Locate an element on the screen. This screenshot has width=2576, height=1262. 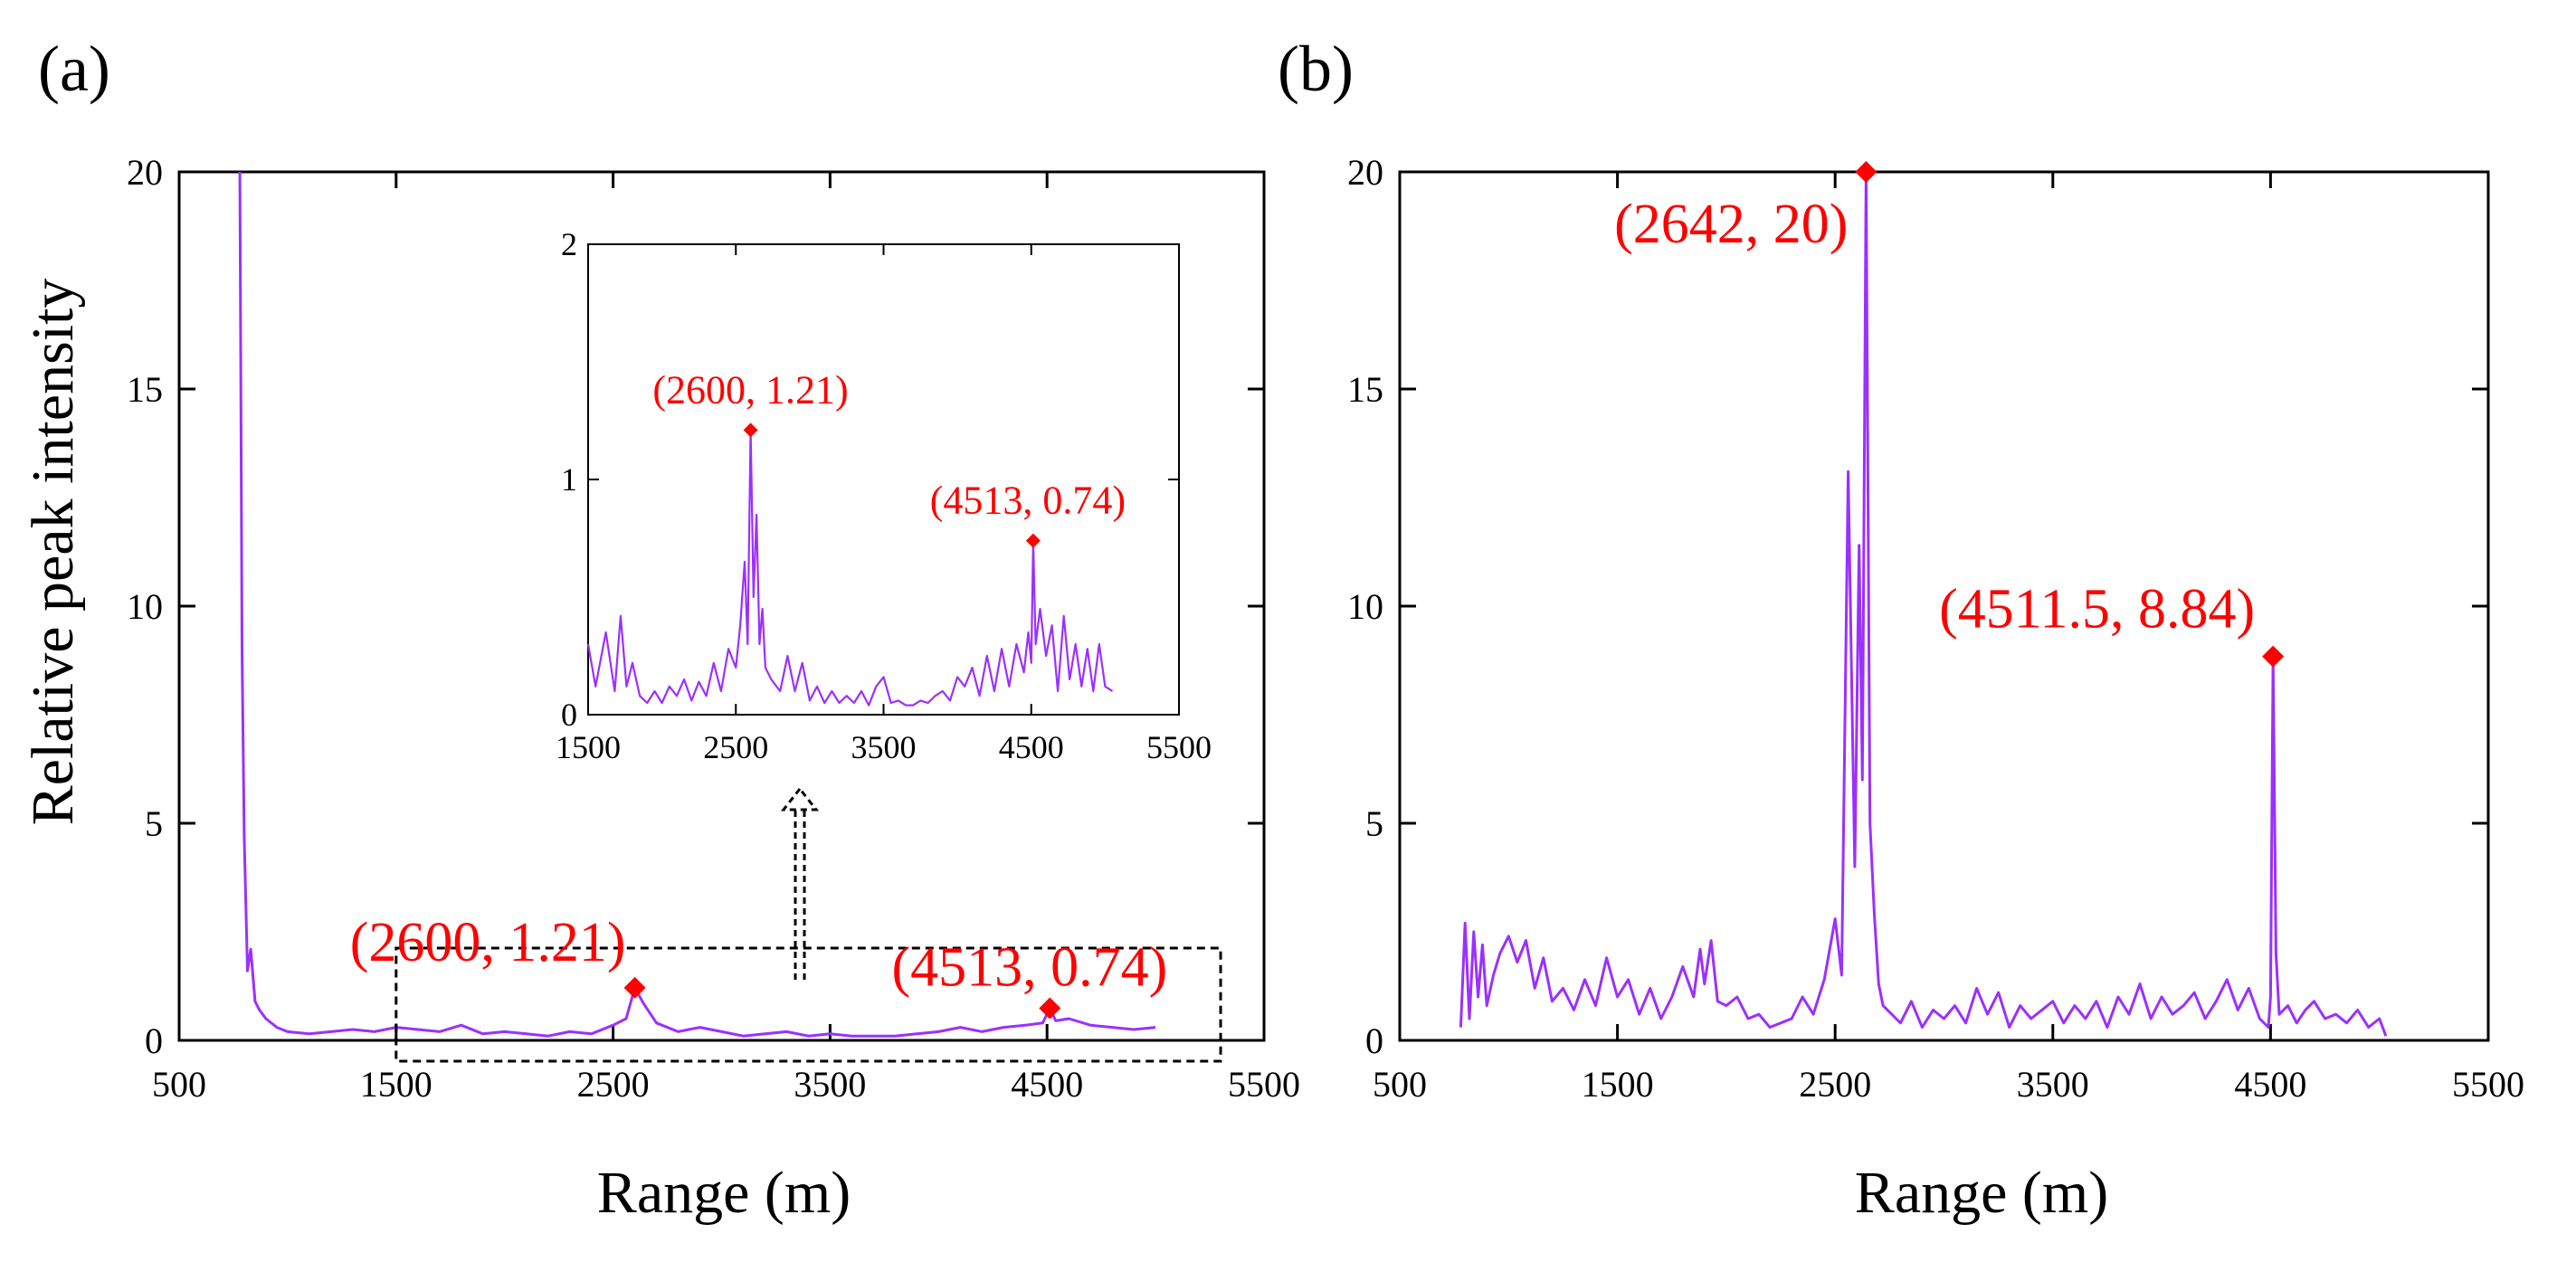
zoom-arrow is located at coordinates (800, 883).